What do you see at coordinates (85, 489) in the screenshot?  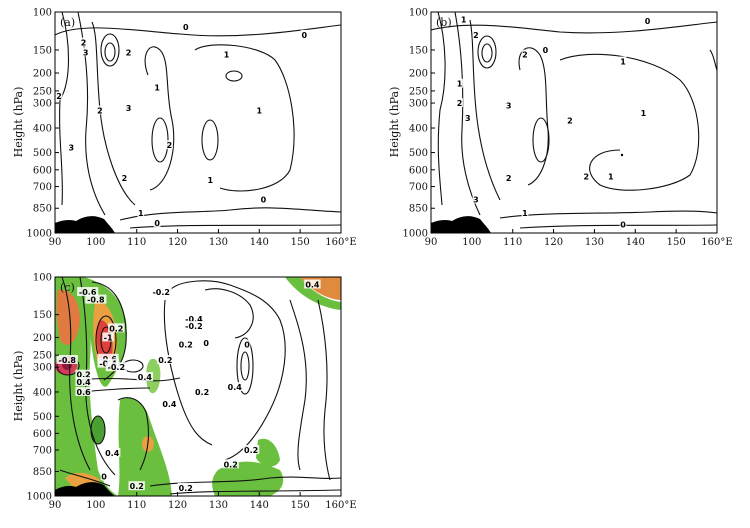 I see `terrain-mask` at bounding box center [85, 489].